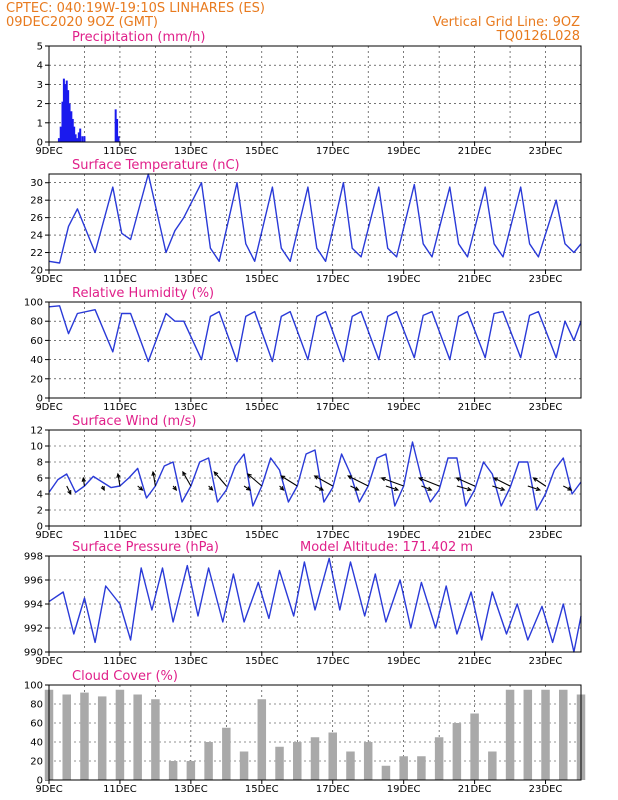 The image size is (618, 800). I want to click on y-tick-label: 998, so click(33, 557).